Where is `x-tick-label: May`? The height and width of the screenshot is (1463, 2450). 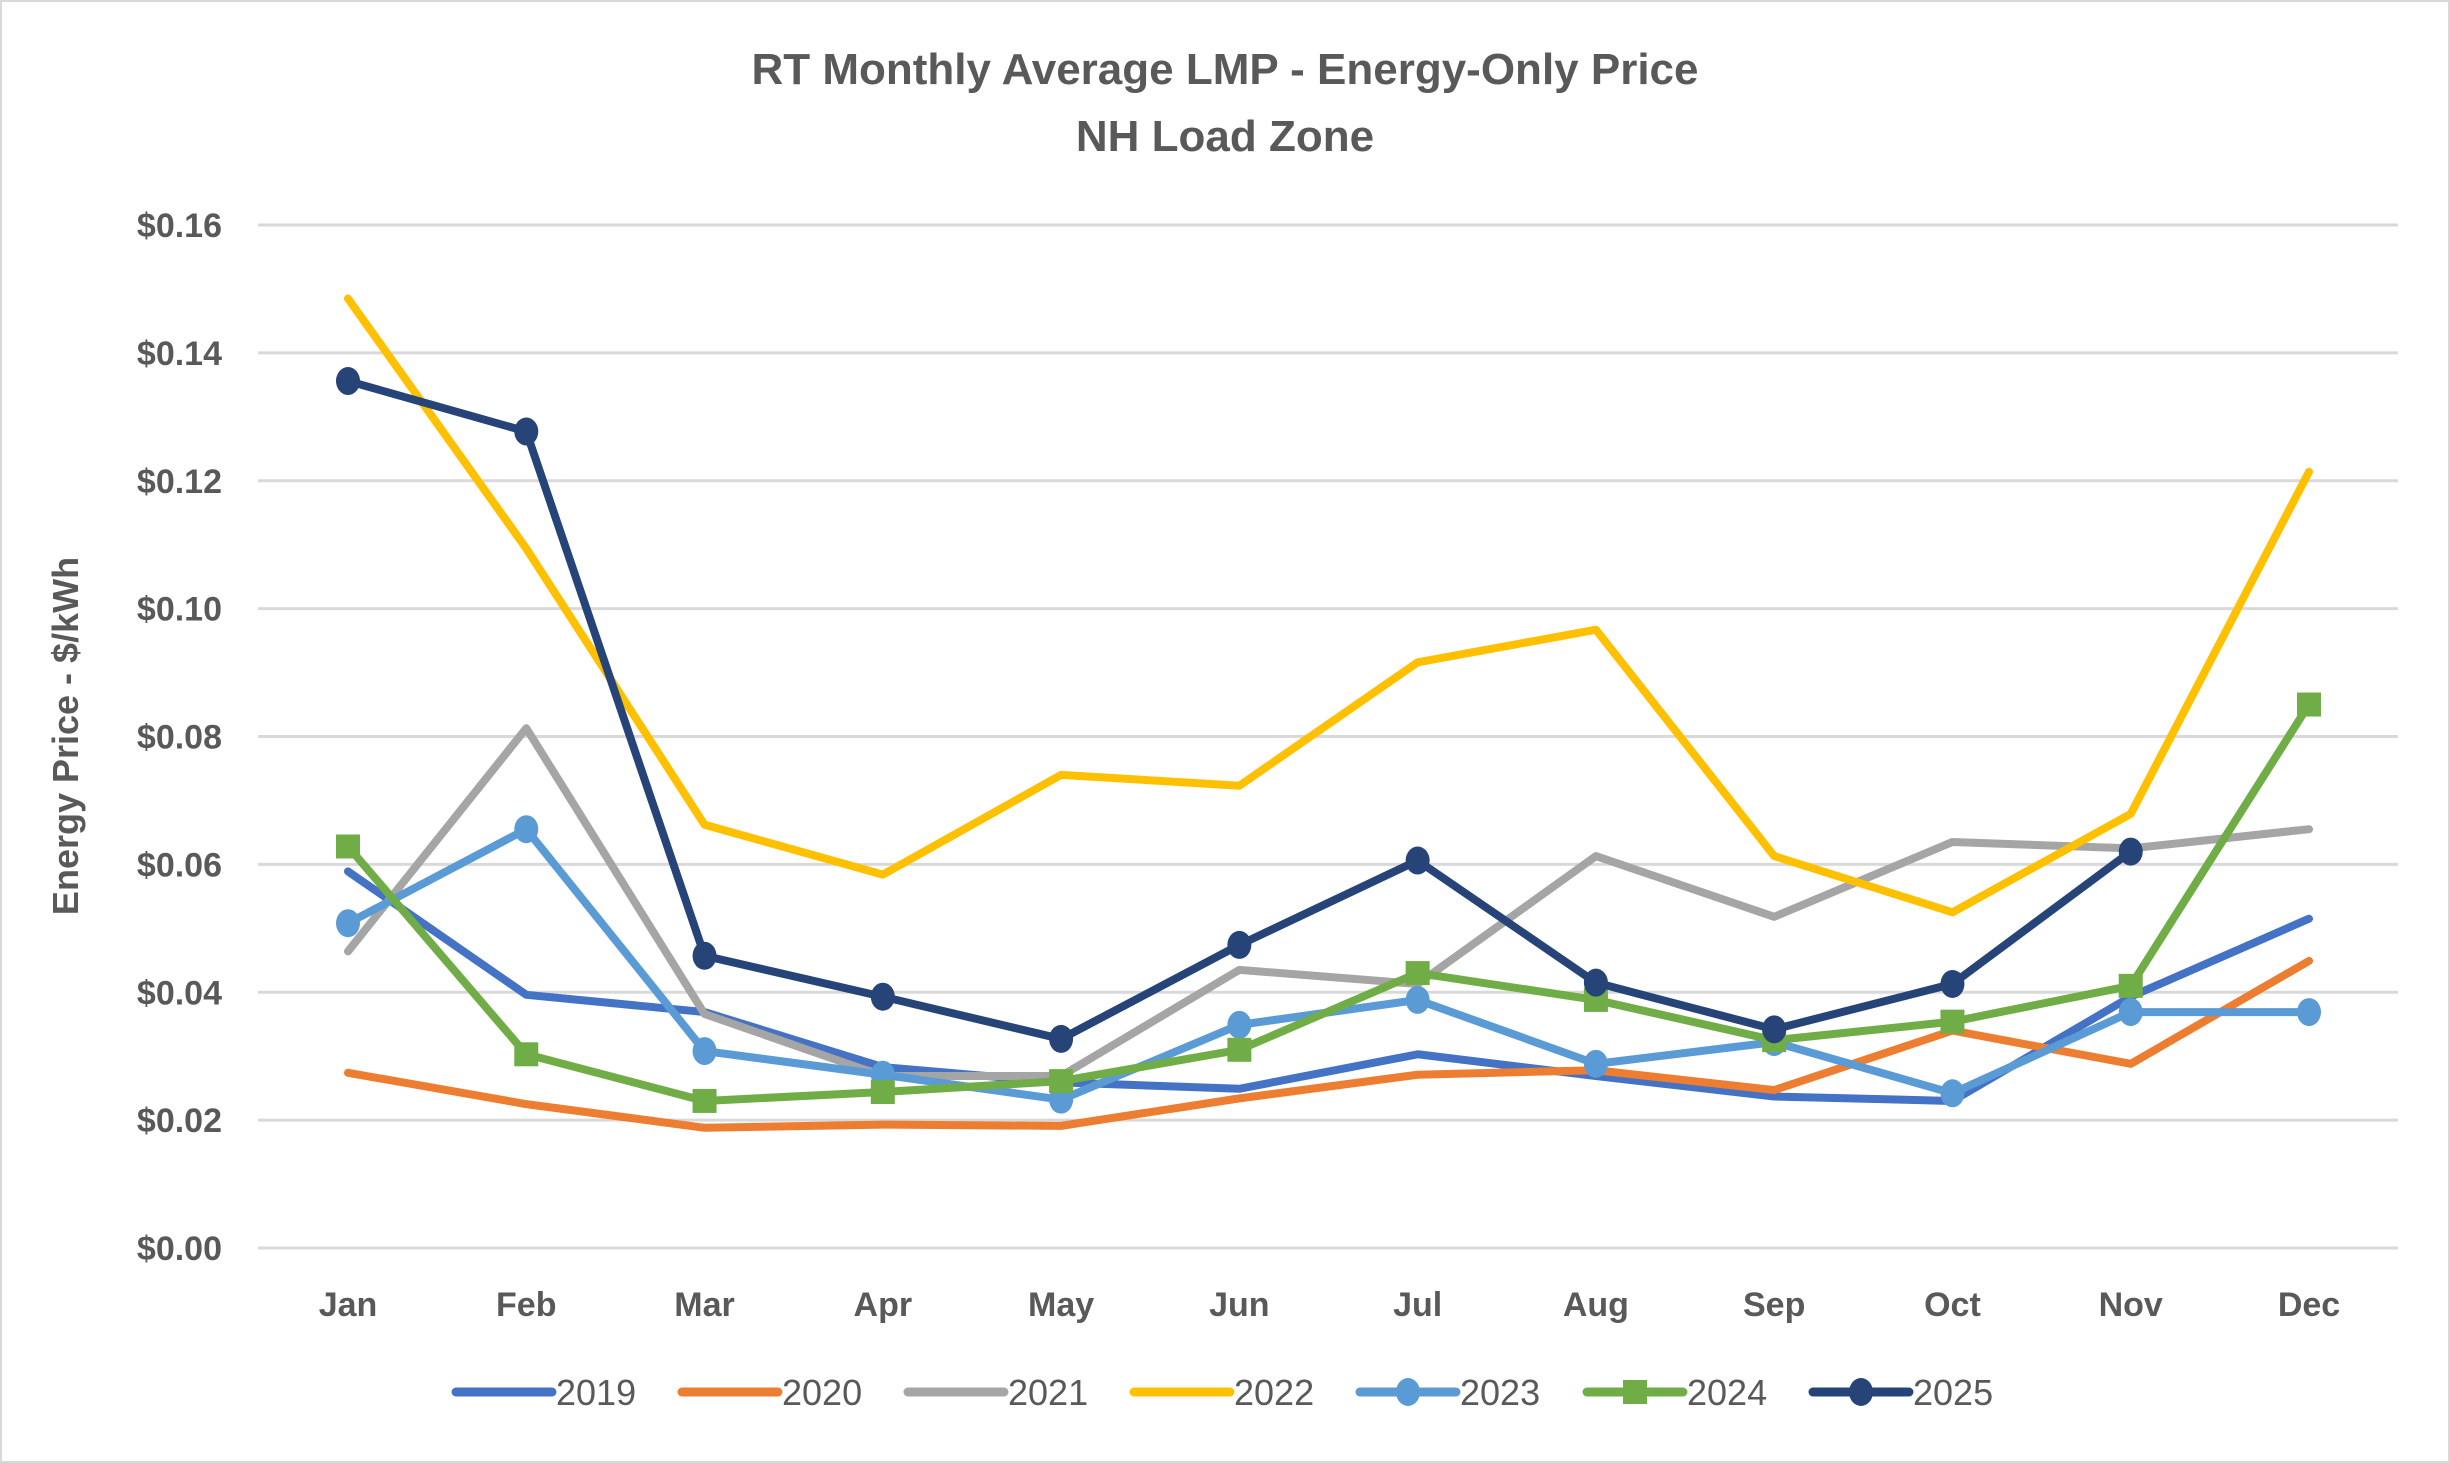
x-tick-label: May is located at coordinates (1061, 1305).